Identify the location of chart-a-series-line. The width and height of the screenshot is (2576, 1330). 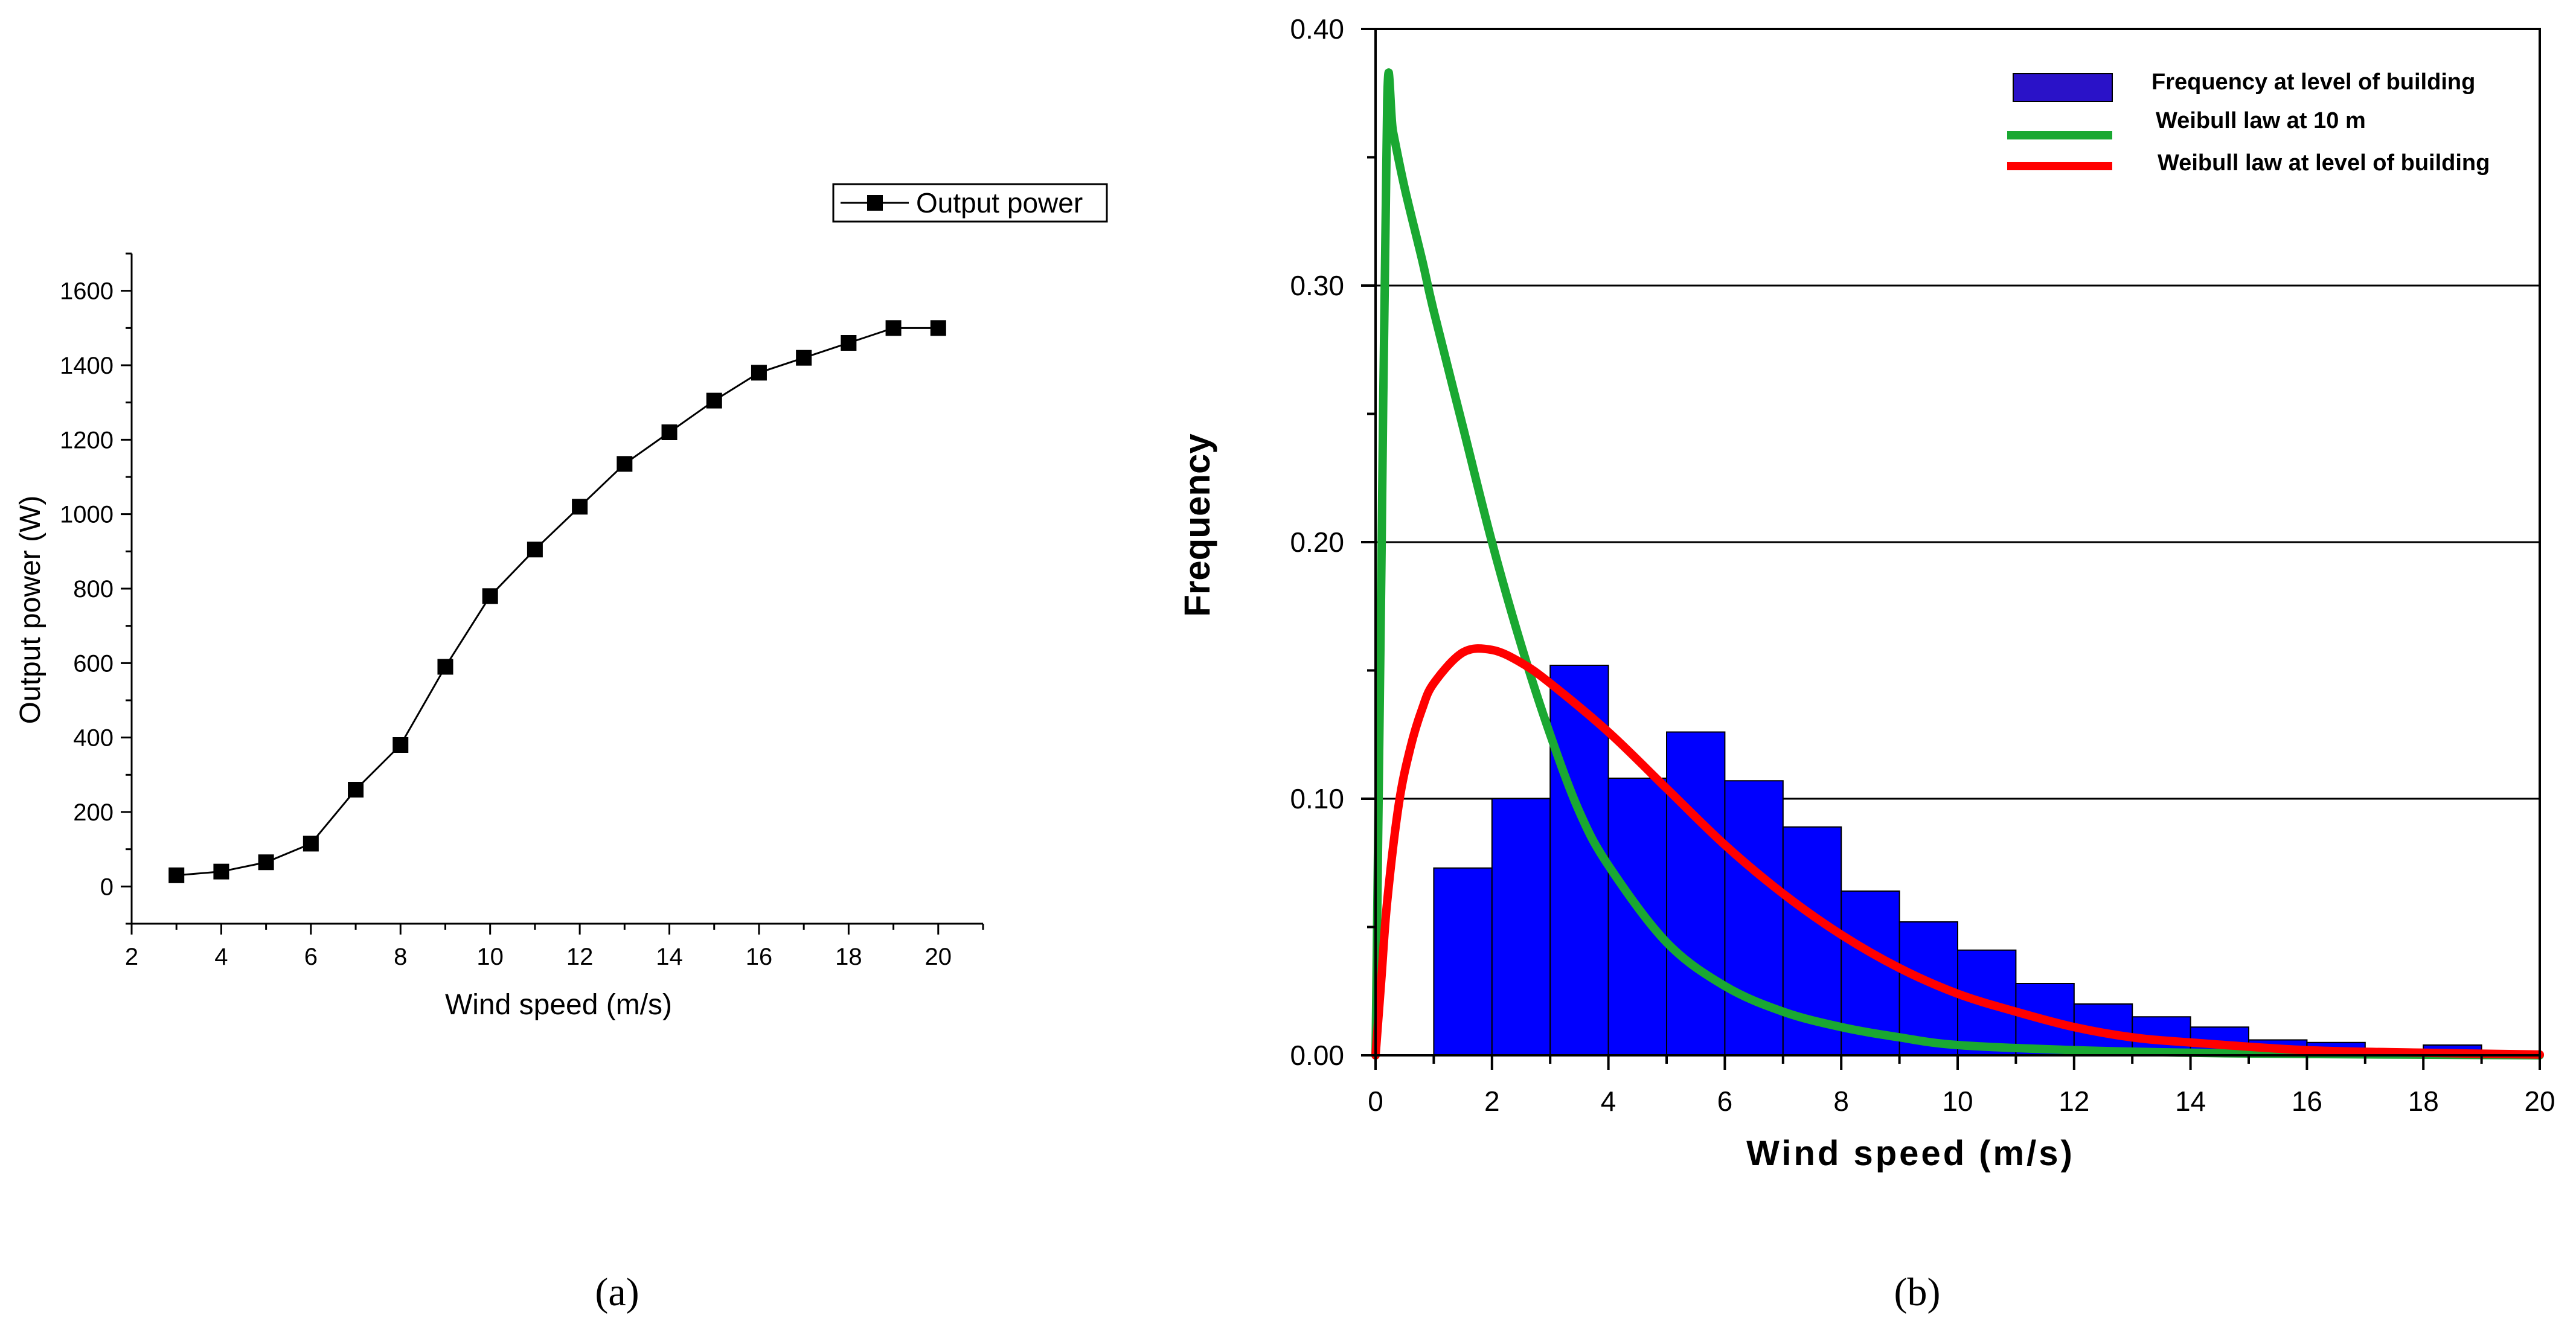
(557, 602).